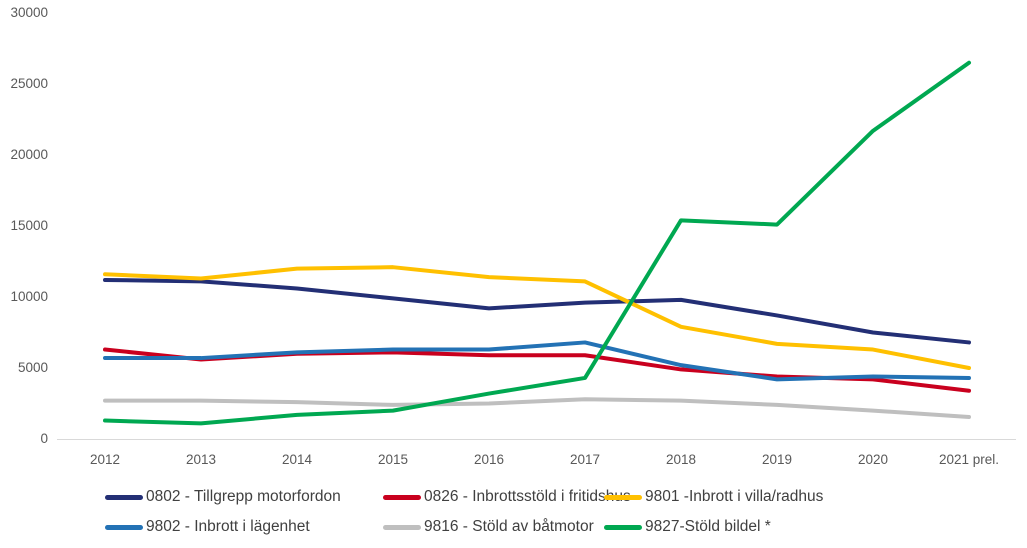  I want to click on x-tick-label-5: 2017, so click(585, 459).